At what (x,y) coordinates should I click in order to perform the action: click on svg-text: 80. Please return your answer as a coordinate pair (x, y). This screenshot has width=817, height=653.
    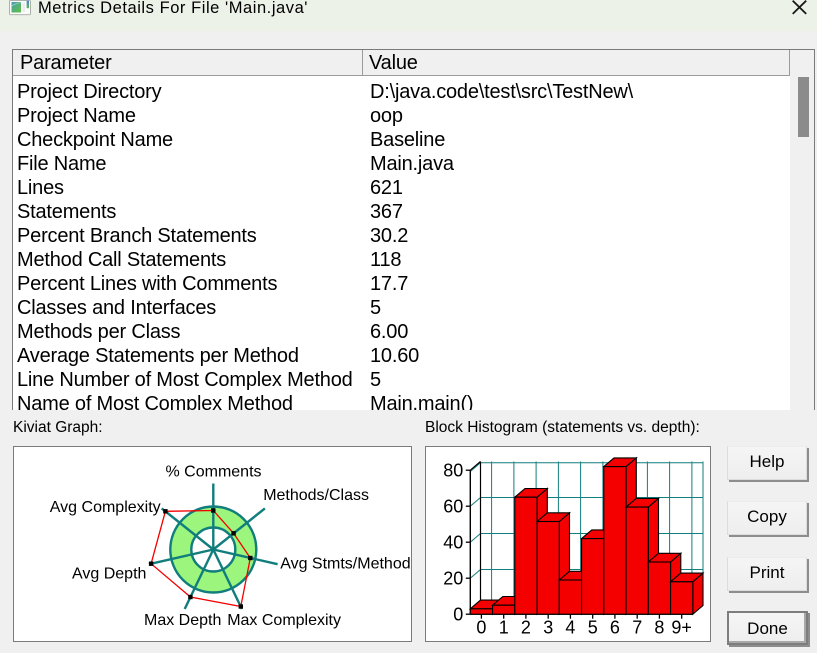
    Looking at the image, I should click on (453, 470).